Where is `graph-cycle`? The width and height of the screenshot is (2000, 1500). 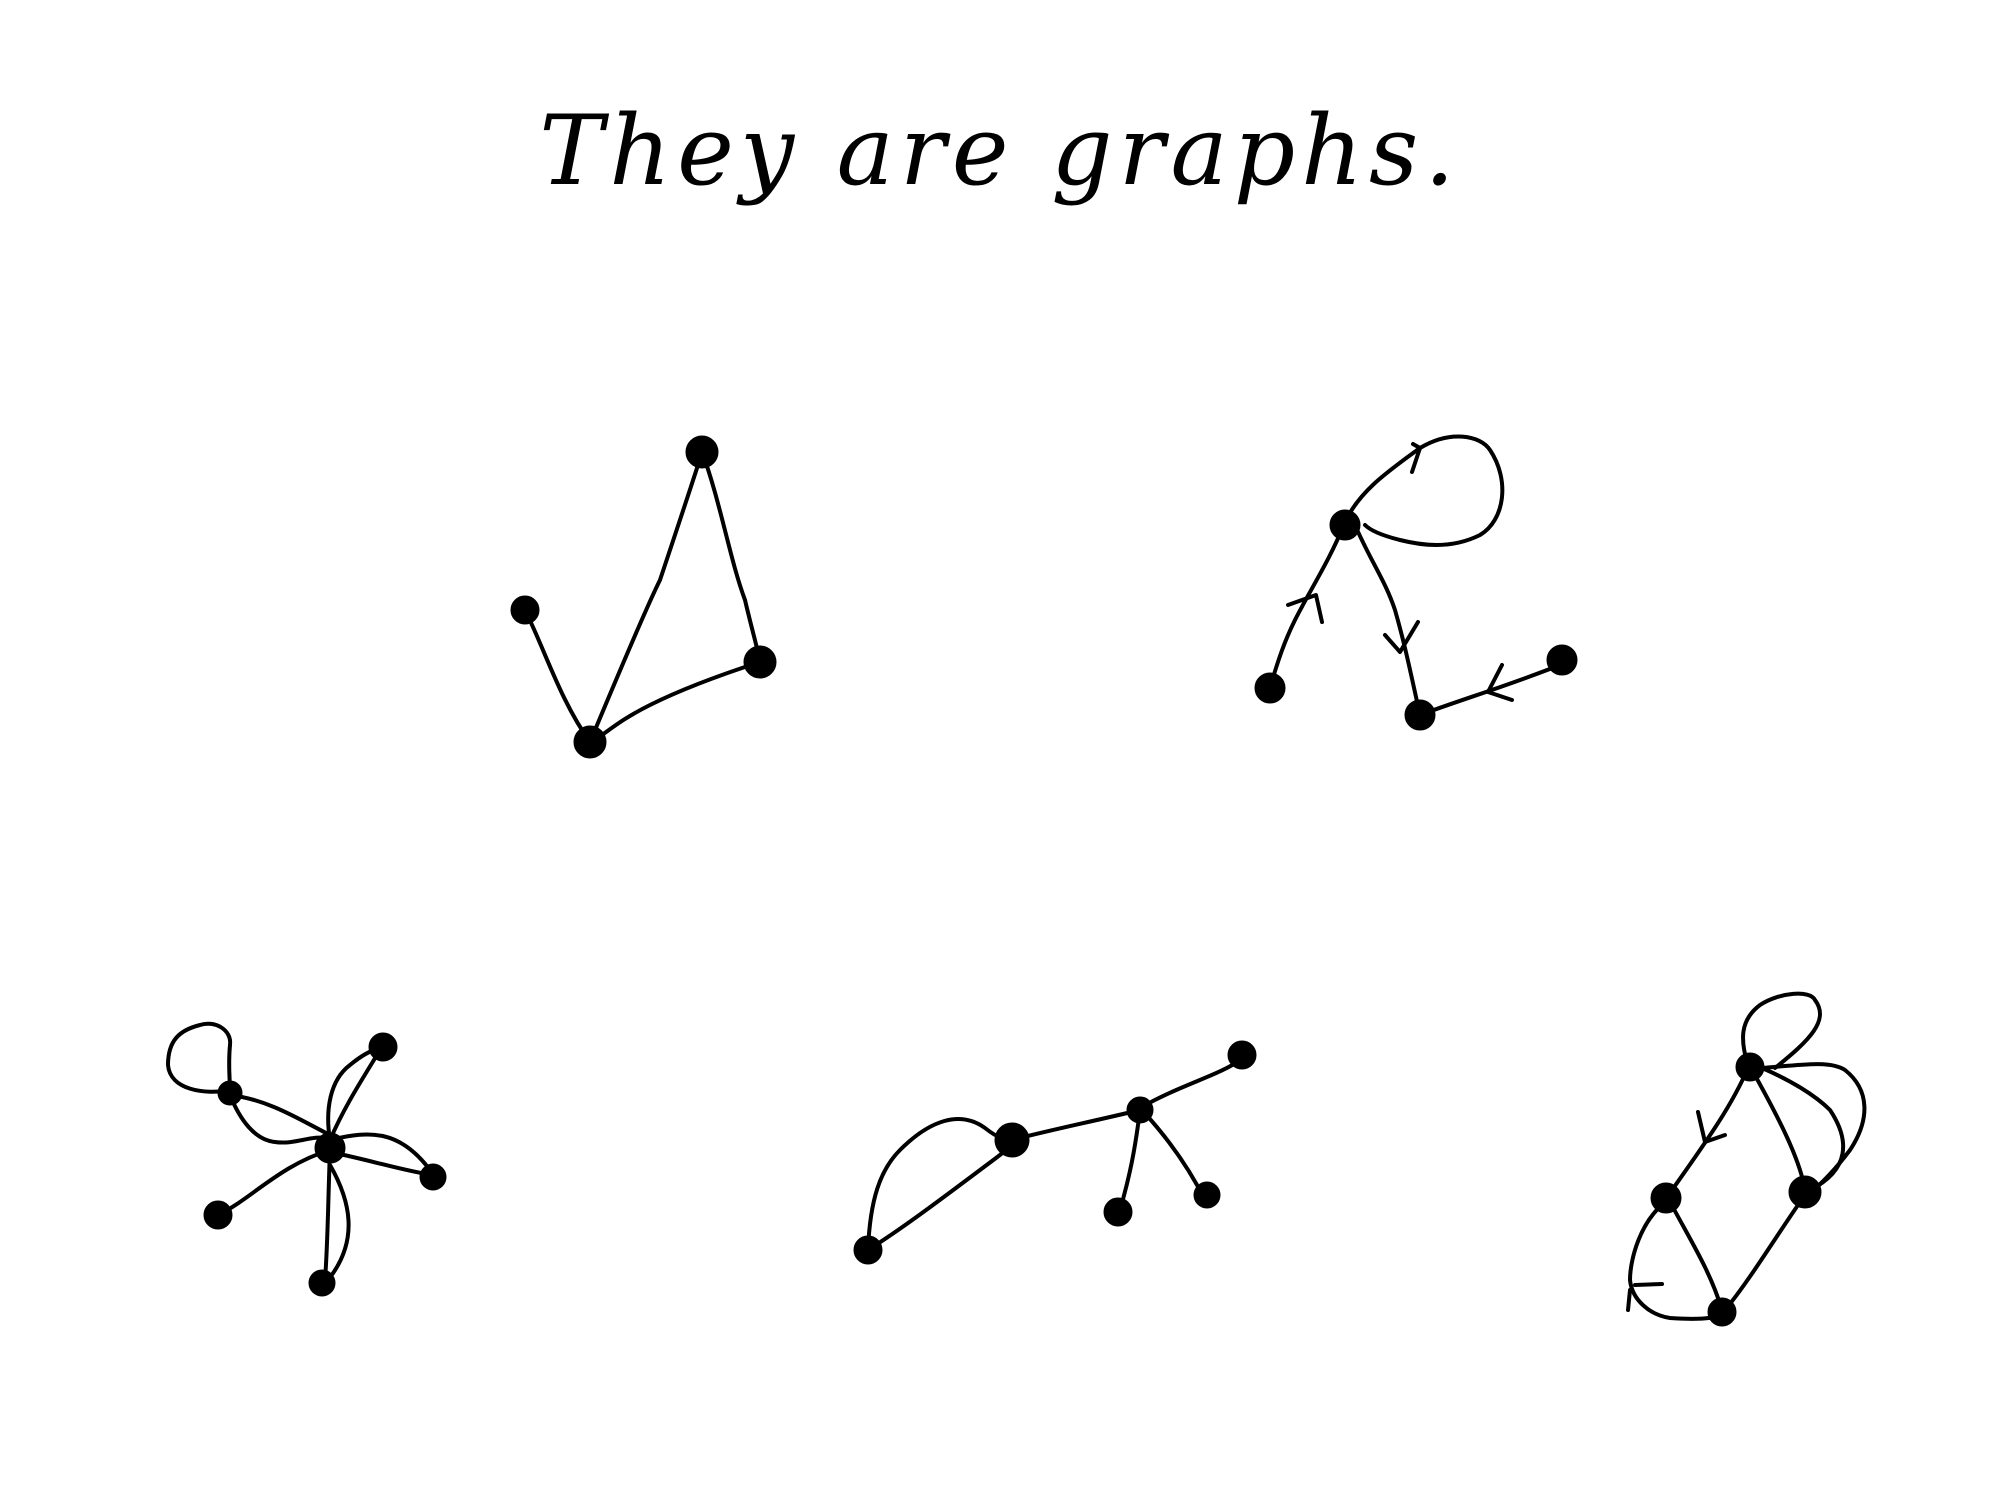 graph-cycle is located at coordinates (1746, 1159).